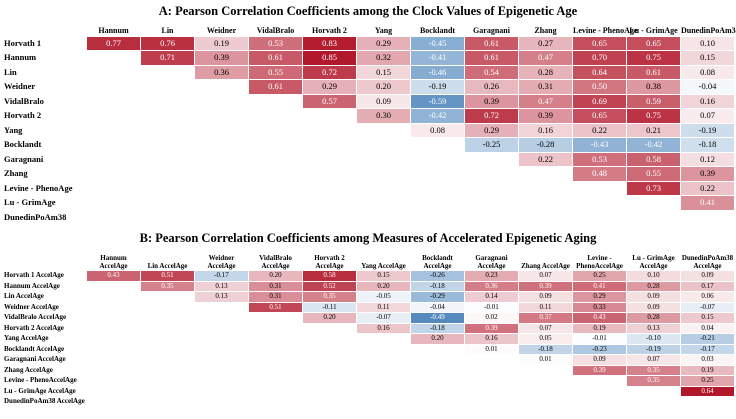  Describe the element at coordinates (368, 203) in the screenshot. I see `matrix-row: Lu - GrimAge 0.41` at that location.